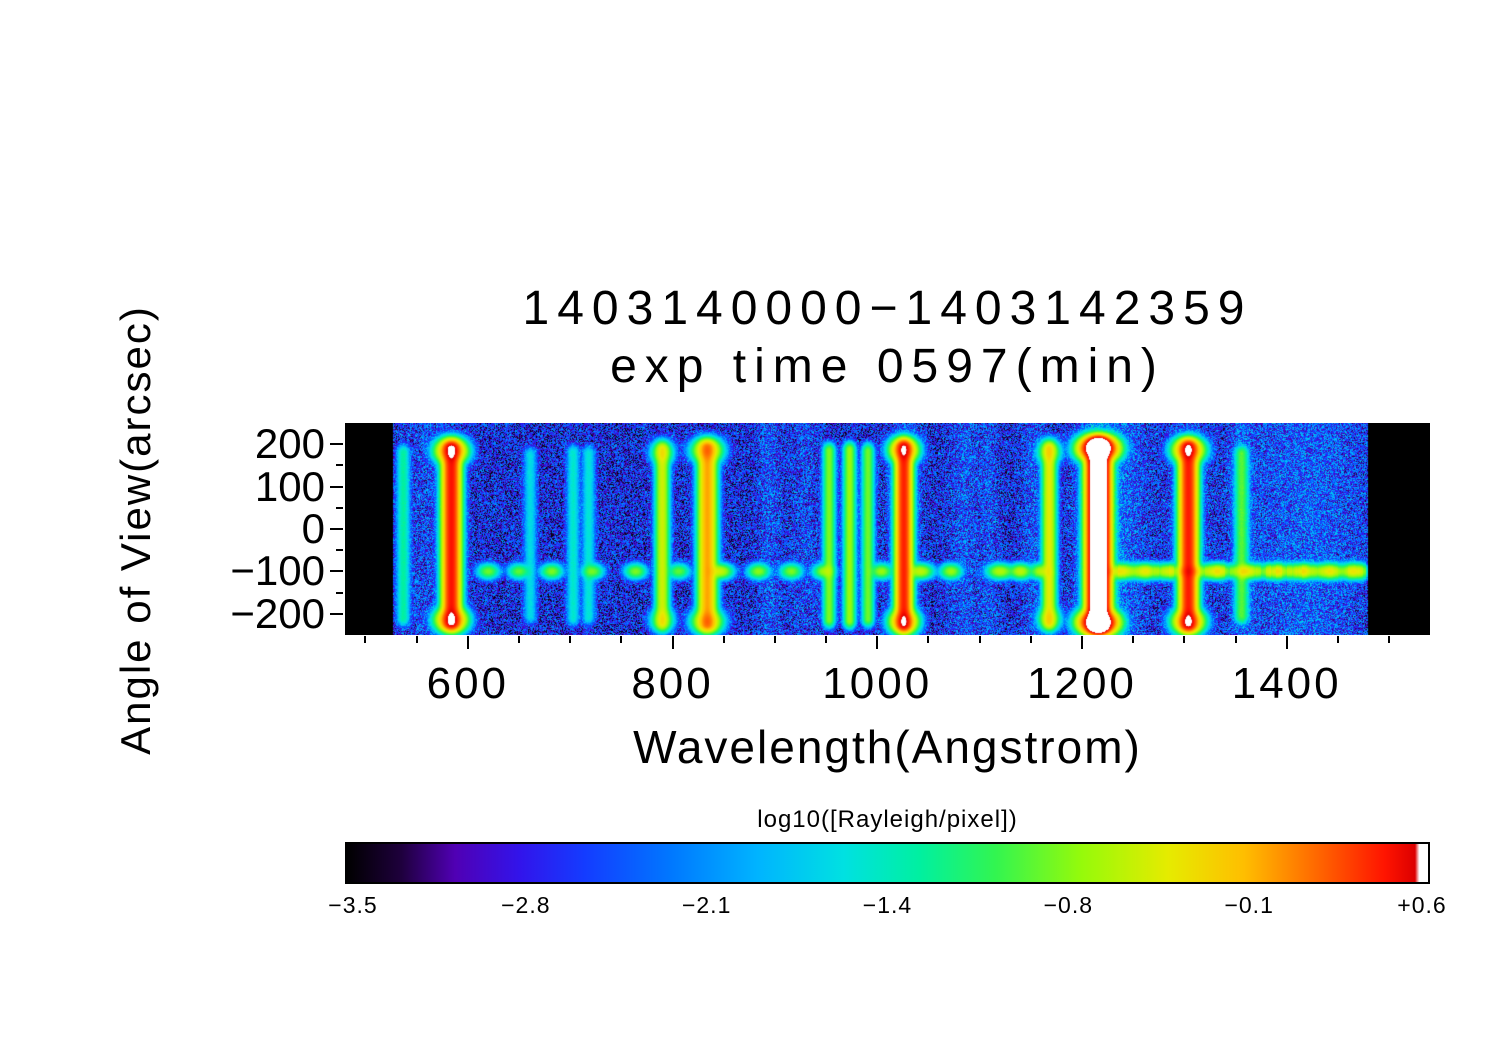  Describe the element at coordinates (887, 338) in the screenshot. I see `plot-title: 1403140000−1403142359 exp time 0597(min)` at that location.